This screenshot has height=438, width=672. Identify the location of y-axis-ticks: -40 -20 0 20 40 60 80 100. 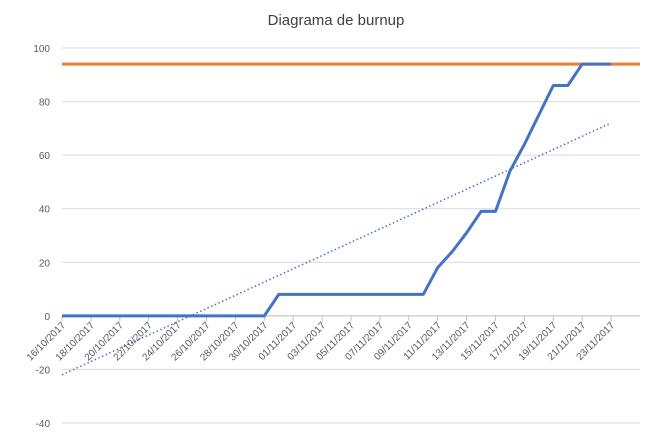
(41, 237).